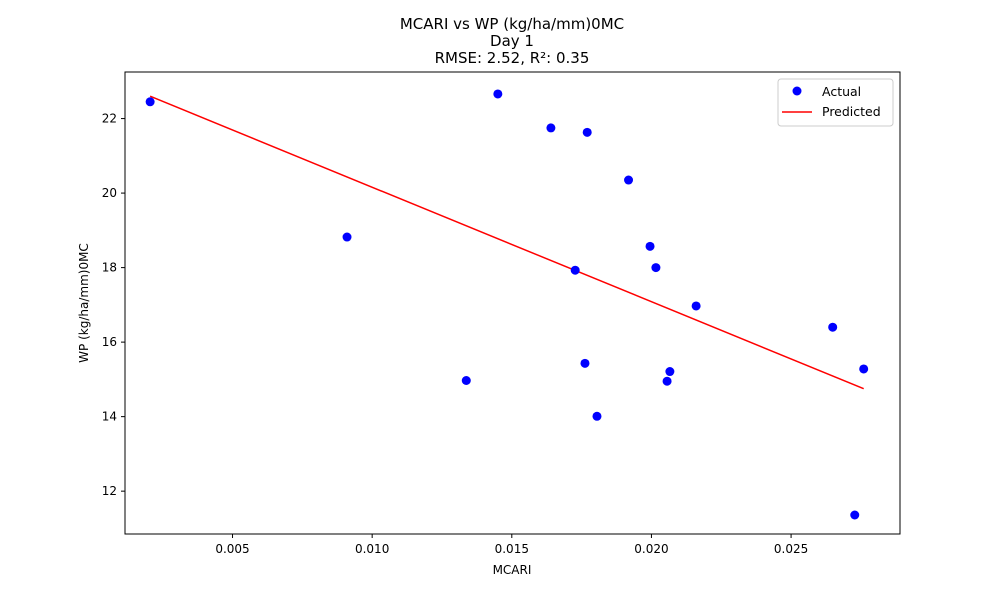 The height and width of the screenshot is (600, 1000). I want to click on chart-title-line-3: RMSE: 2.52, R²: 0.35, so click(512, 58).